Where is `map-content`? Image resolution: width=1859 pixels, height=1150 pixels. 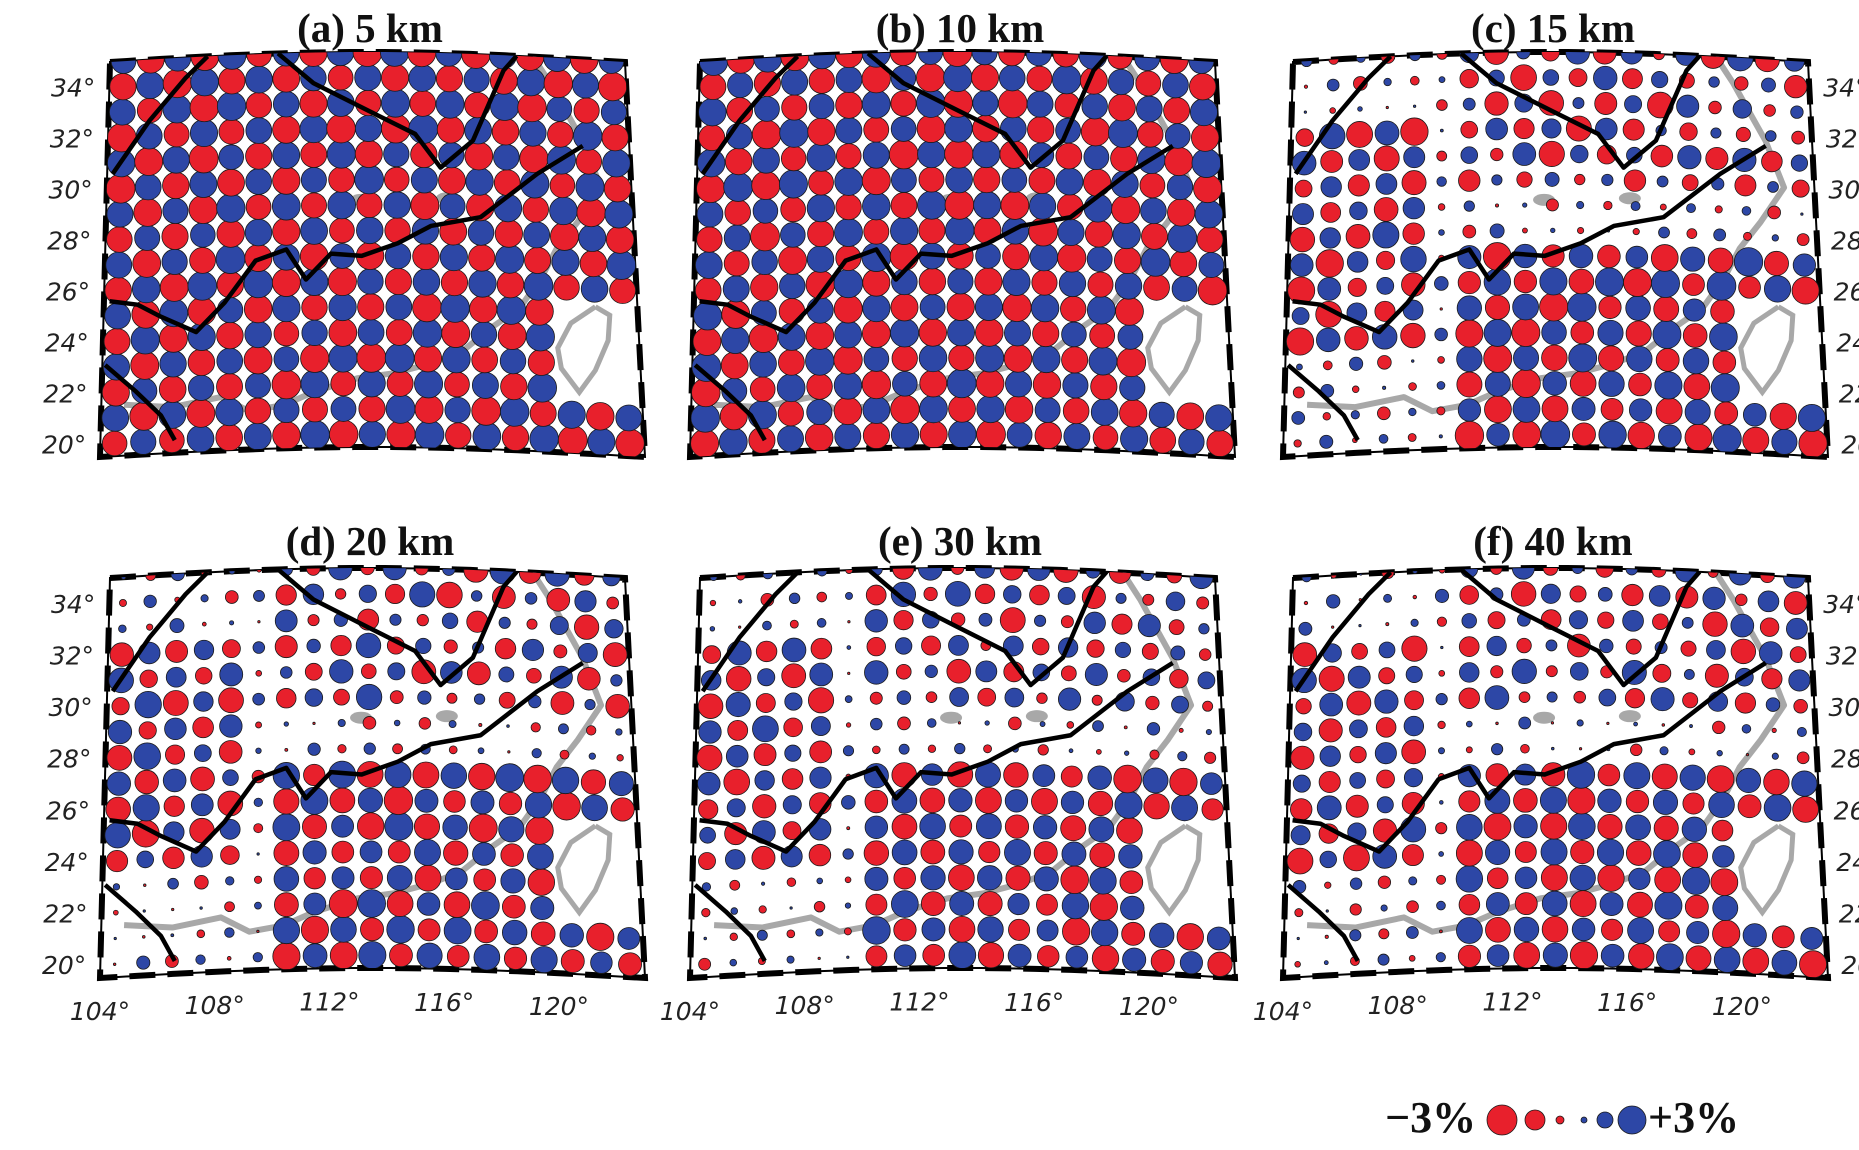
map-content is located at coordinates (963, 772).